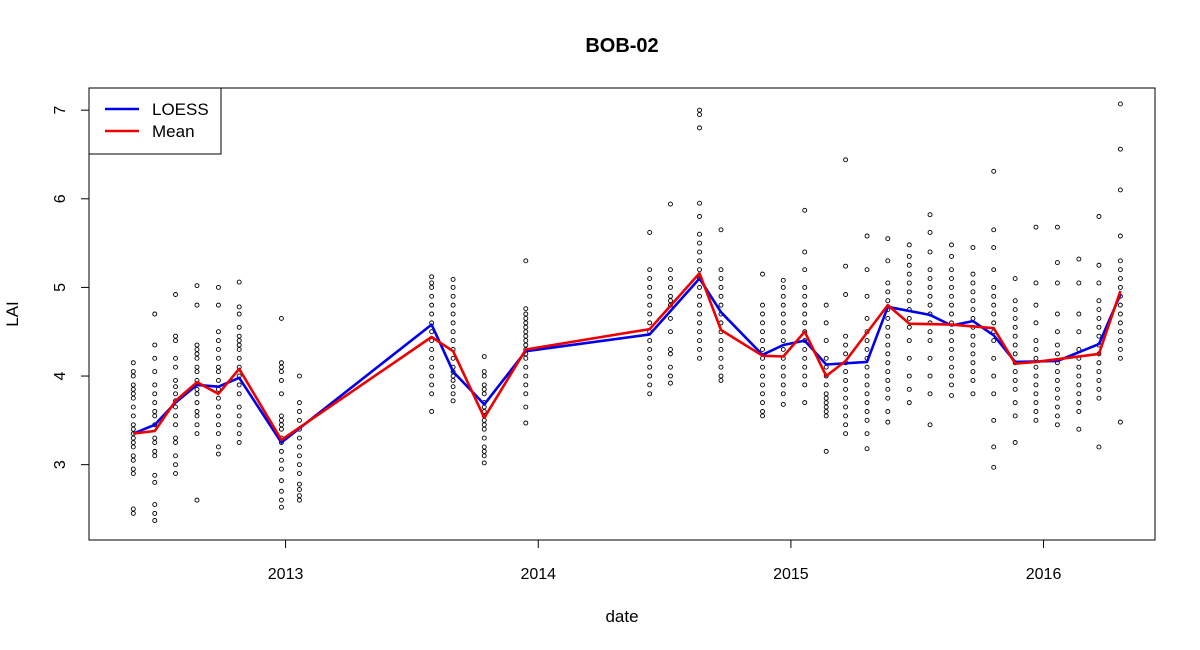  I want to click on y-tick-label: 7, so click(60, 110).